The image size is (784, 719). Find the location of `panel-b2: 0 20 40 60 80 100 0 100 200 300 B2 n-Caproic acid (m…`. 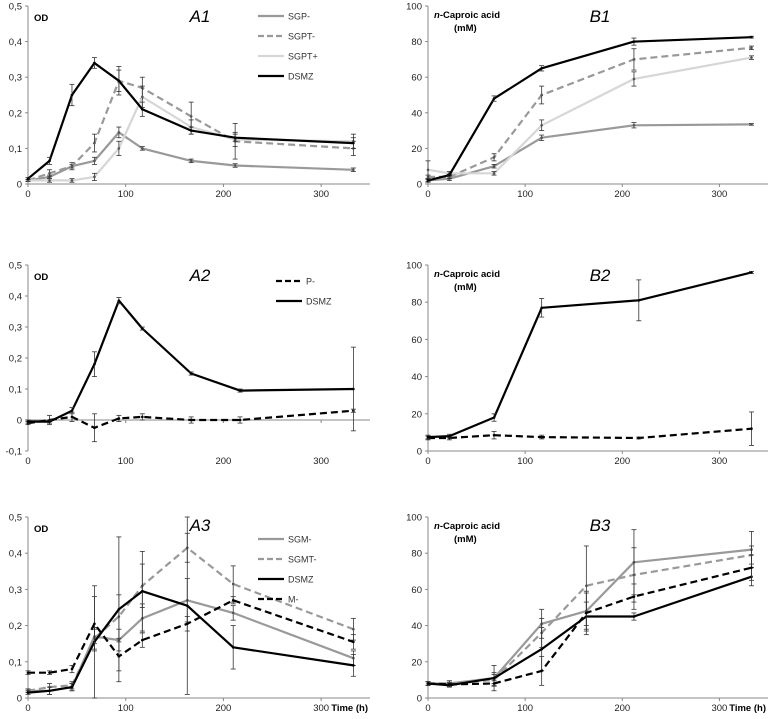

panel-b2: 0 20 40 60 80 100 0 100 200 300 B2 n-Caproic acid (m… is located at coordinates (587, 364).